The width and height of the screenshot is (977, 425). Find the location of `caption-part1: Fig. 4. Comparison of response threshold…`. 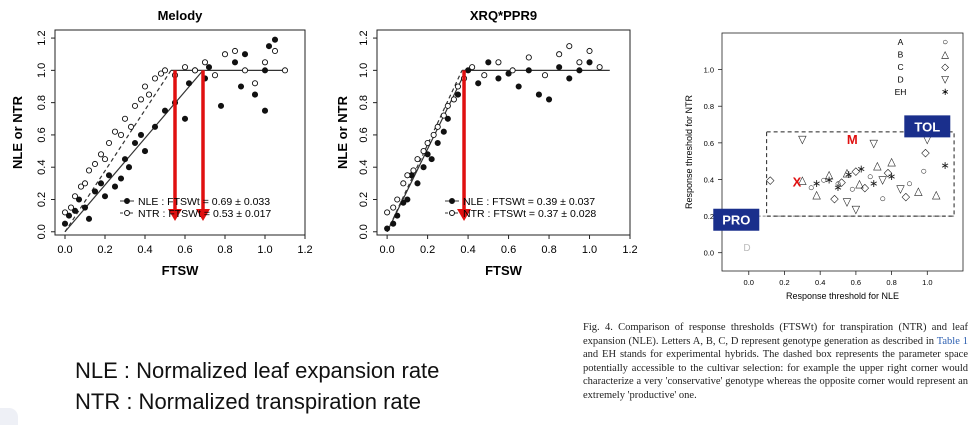

caption-part1: Fig. 4. Comparison of response threshold… is located at coordinates (775, 334).